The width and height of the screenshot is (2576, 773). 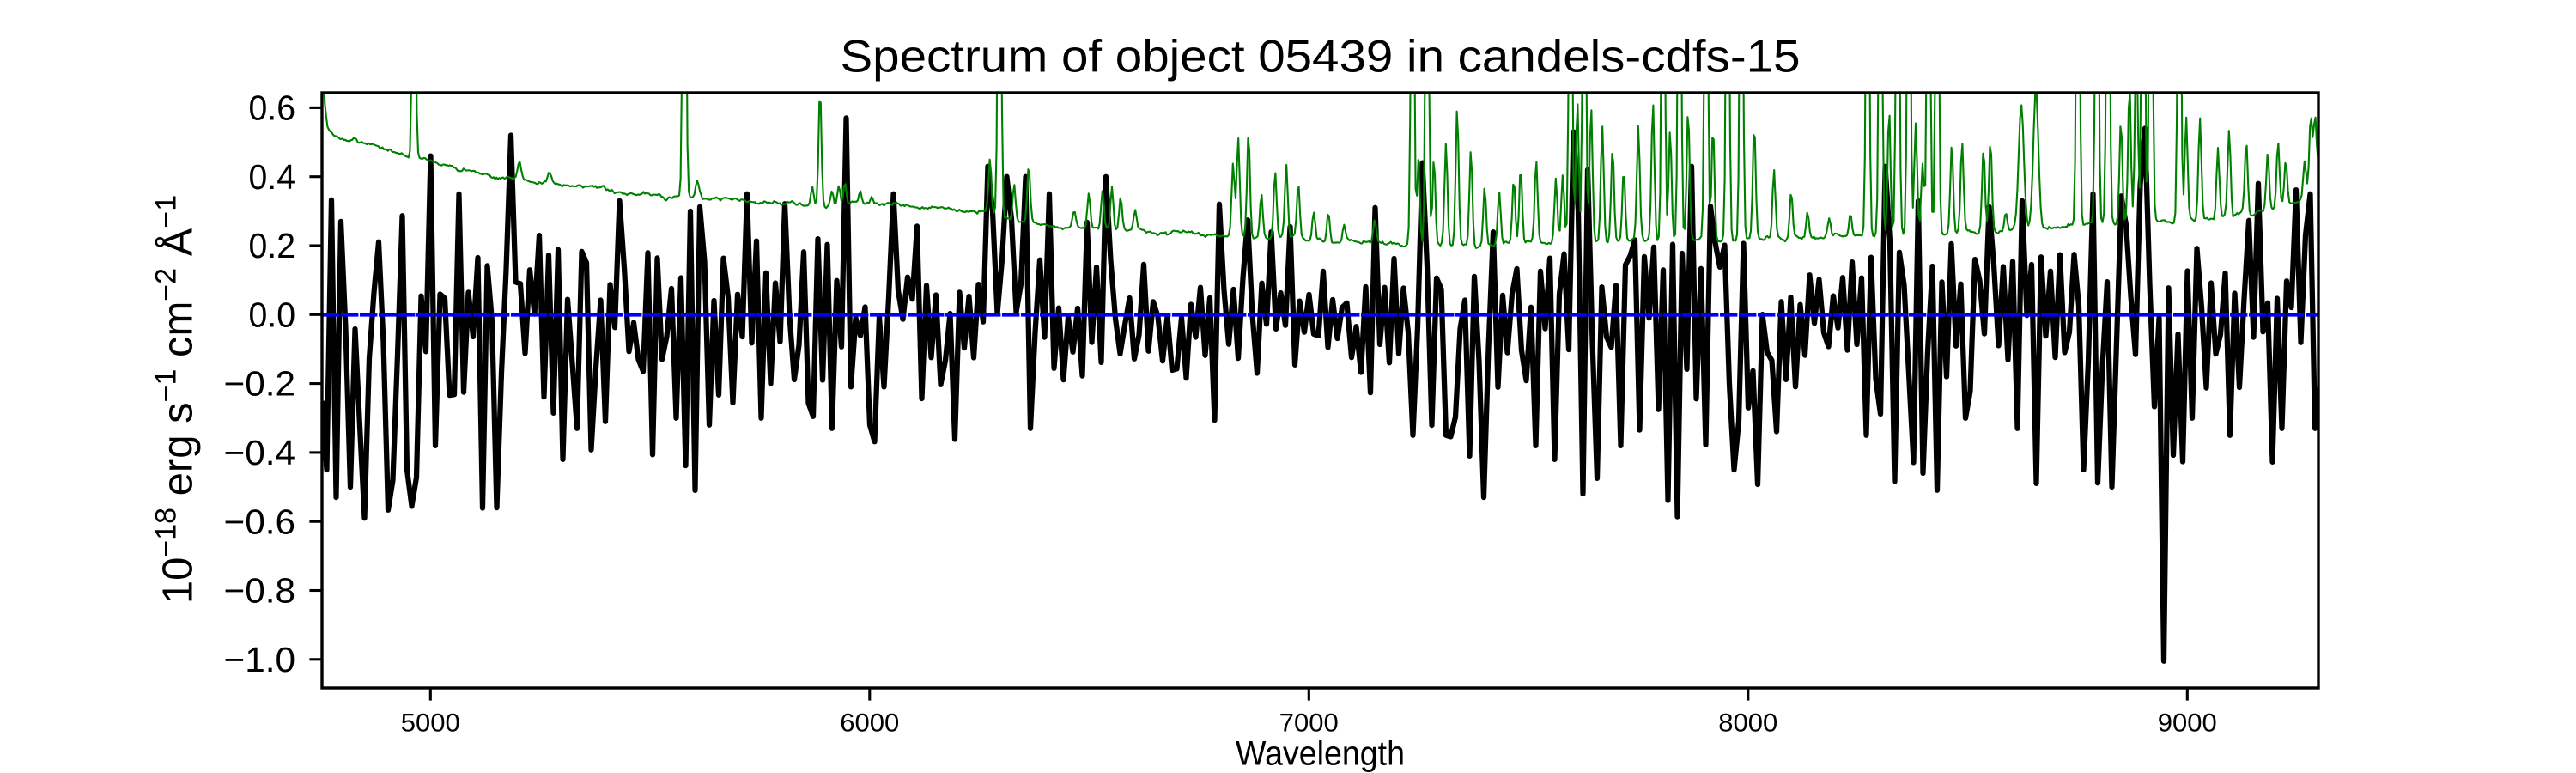 I want to click on svg-text: −1.0, so click(x=260, y=659).